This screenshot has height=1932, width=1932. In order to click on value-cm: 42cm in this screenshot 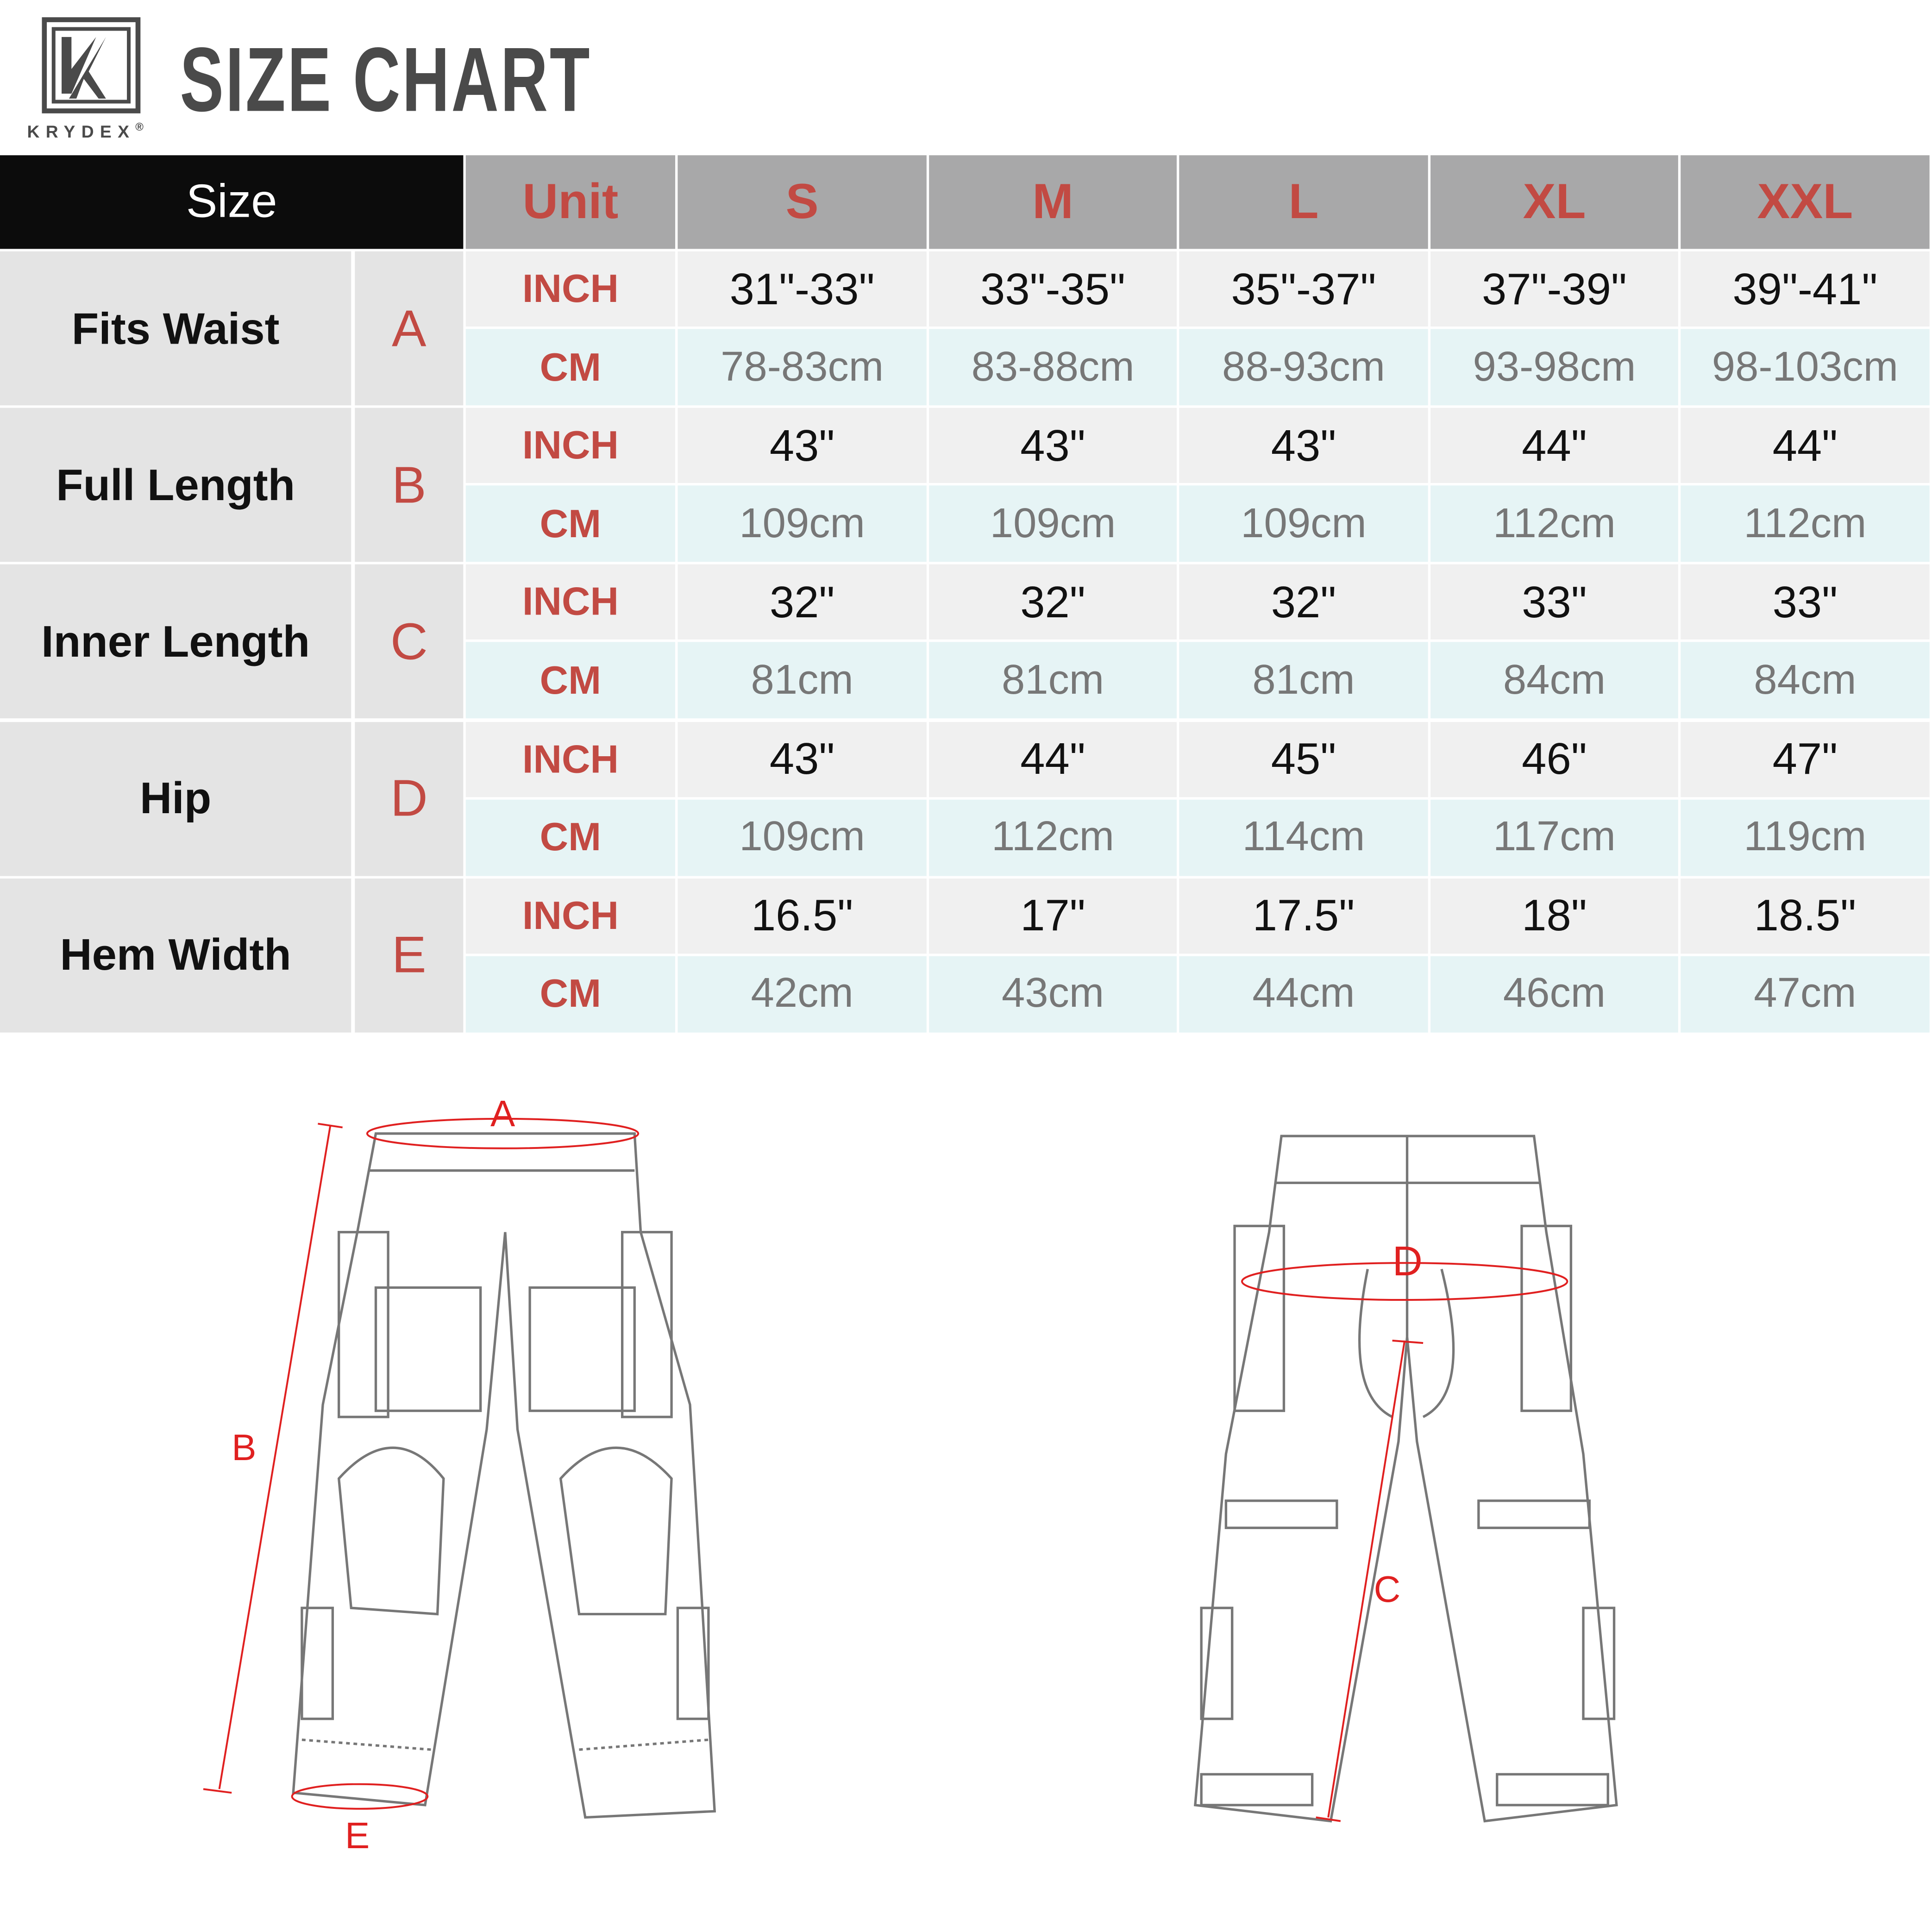, I will do `click(802, 994)`.